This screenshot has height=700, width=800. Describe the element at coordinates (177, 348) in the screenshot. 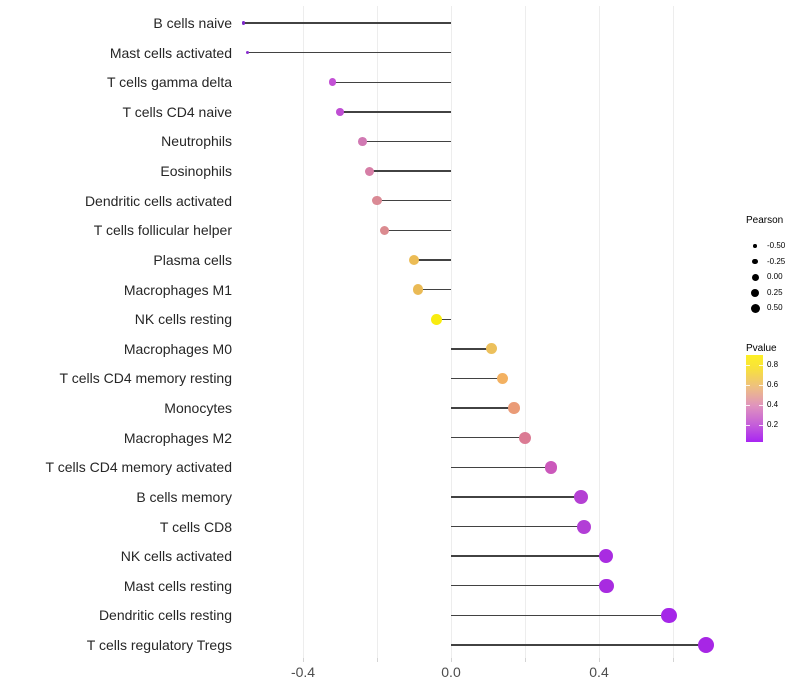

I see `category-label: Macrophages M0` at that location.